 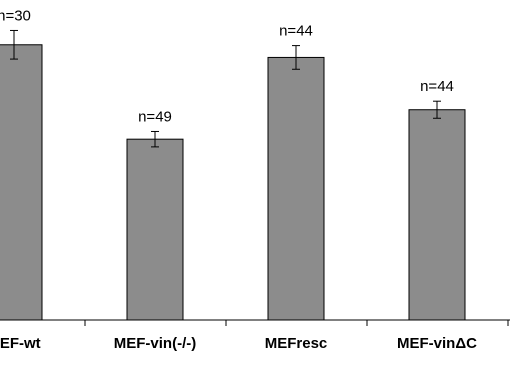 What do you see at coordinates (155, 343) in the screenshot?
I see `x-tick-label: MEF-vin(-/-)` at bounding box center [155, 343].